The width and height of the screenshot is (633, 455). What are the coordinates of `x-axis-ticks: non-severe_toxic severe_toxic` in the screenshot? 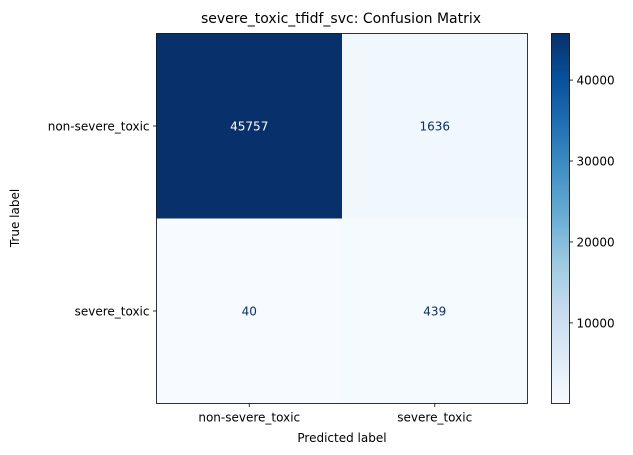 It's located at (335, 414).